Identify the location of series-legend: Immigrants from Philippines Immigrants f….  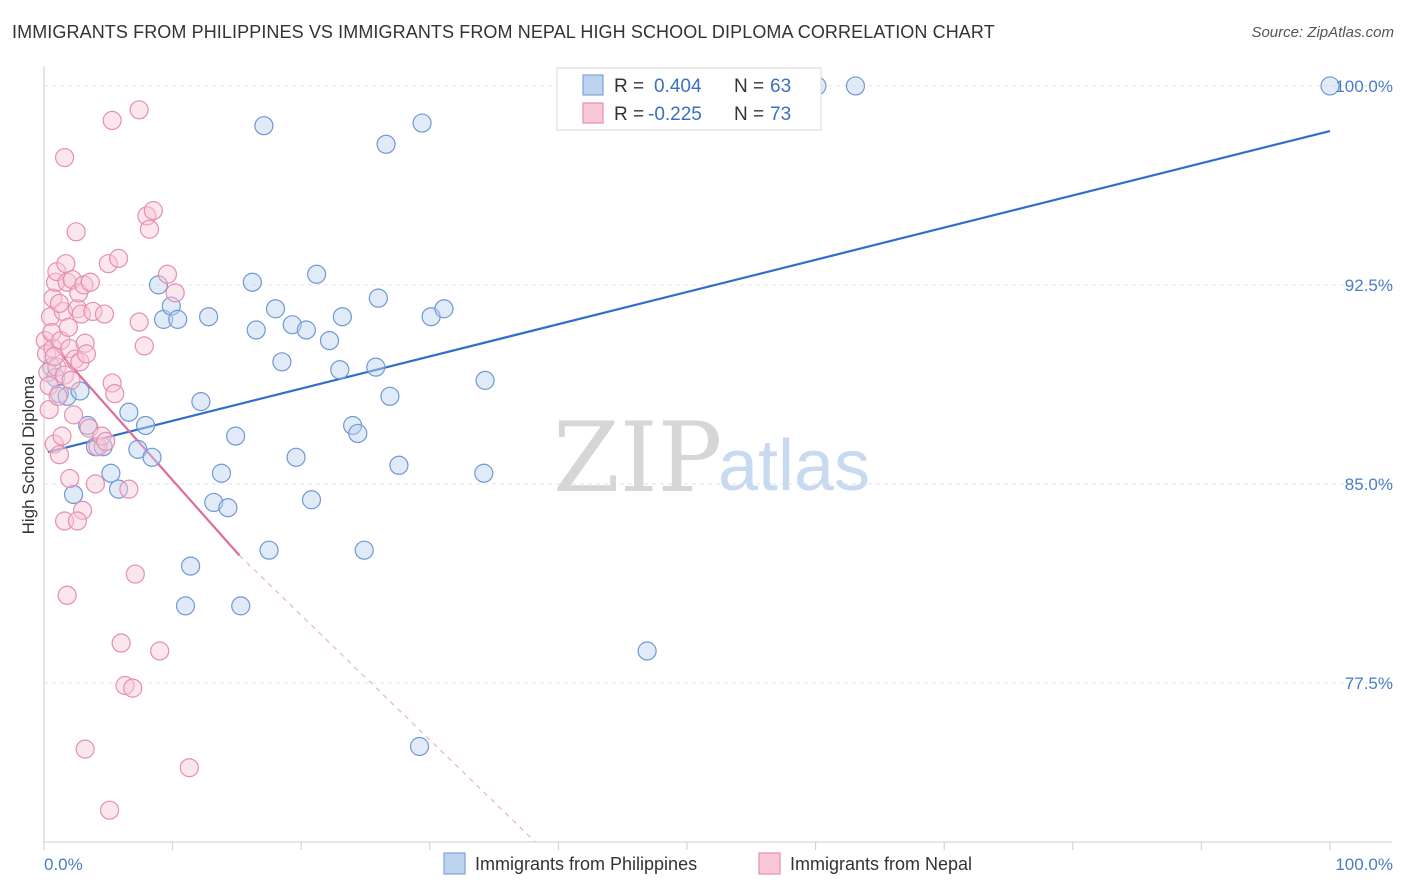
(707, 863).